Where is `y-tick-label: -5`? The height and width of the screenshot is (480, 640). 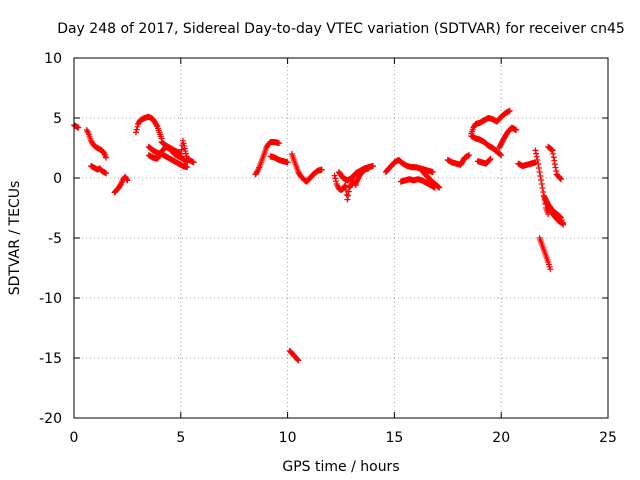
y-tick-label: -5 is located at coordinates (55, 239).